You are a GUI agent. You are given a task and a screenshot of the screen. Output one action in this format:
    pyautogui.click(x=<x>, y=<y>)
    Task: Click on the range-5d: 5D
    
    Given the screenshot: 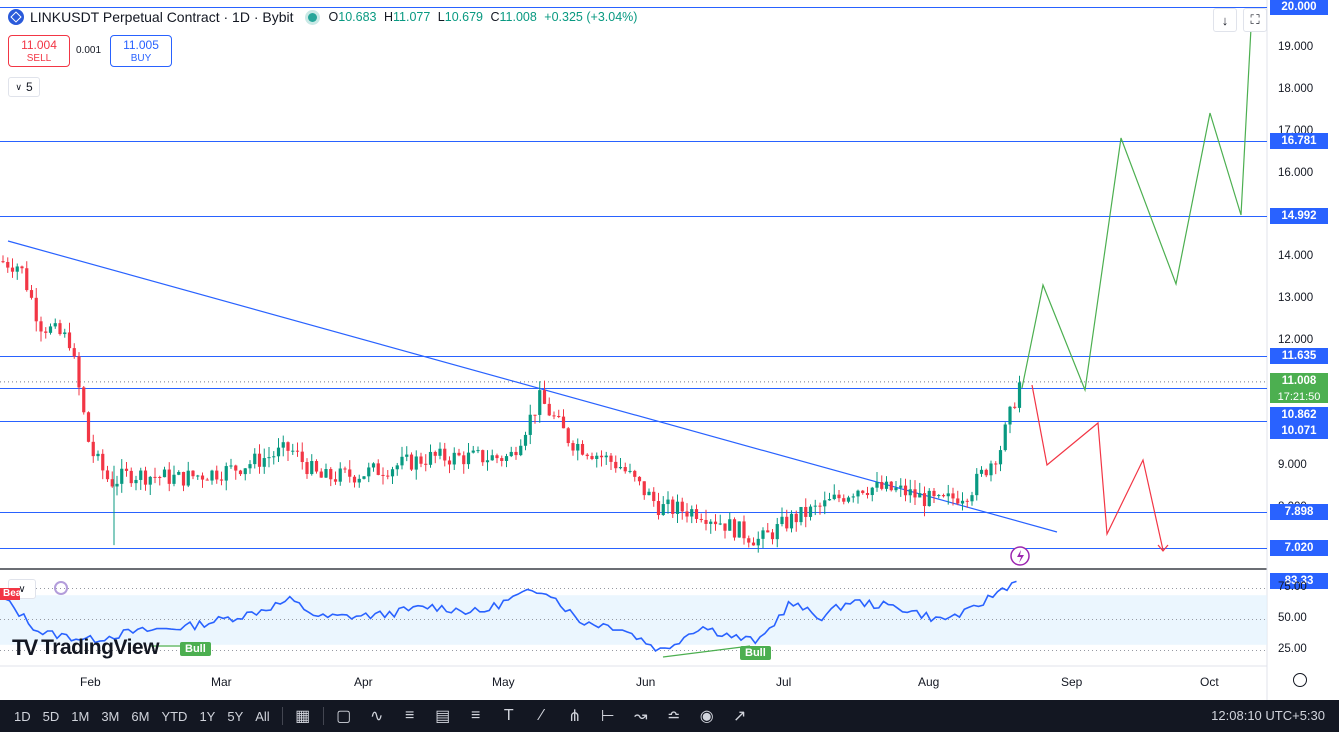 What is the action you would take?
    pyautogui.click(x=51, y=716)
    